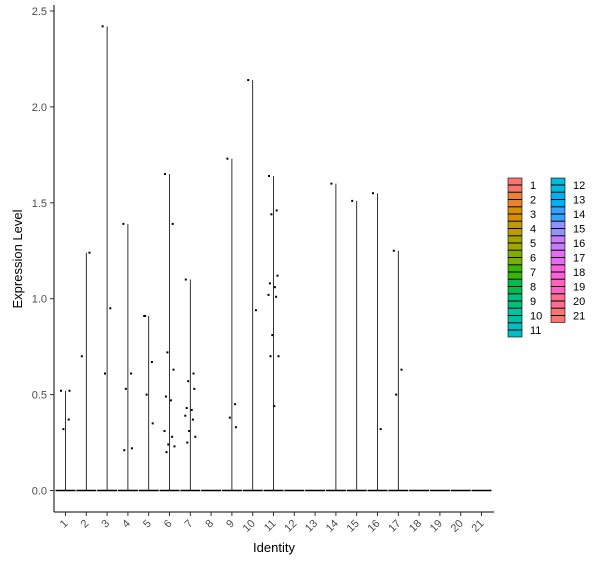 This screenshot has height=568, width=600. What do you see at coordinates (521, 257) in the screenshot?
I see `legend-item: 6` at bounding box center [521, 257].